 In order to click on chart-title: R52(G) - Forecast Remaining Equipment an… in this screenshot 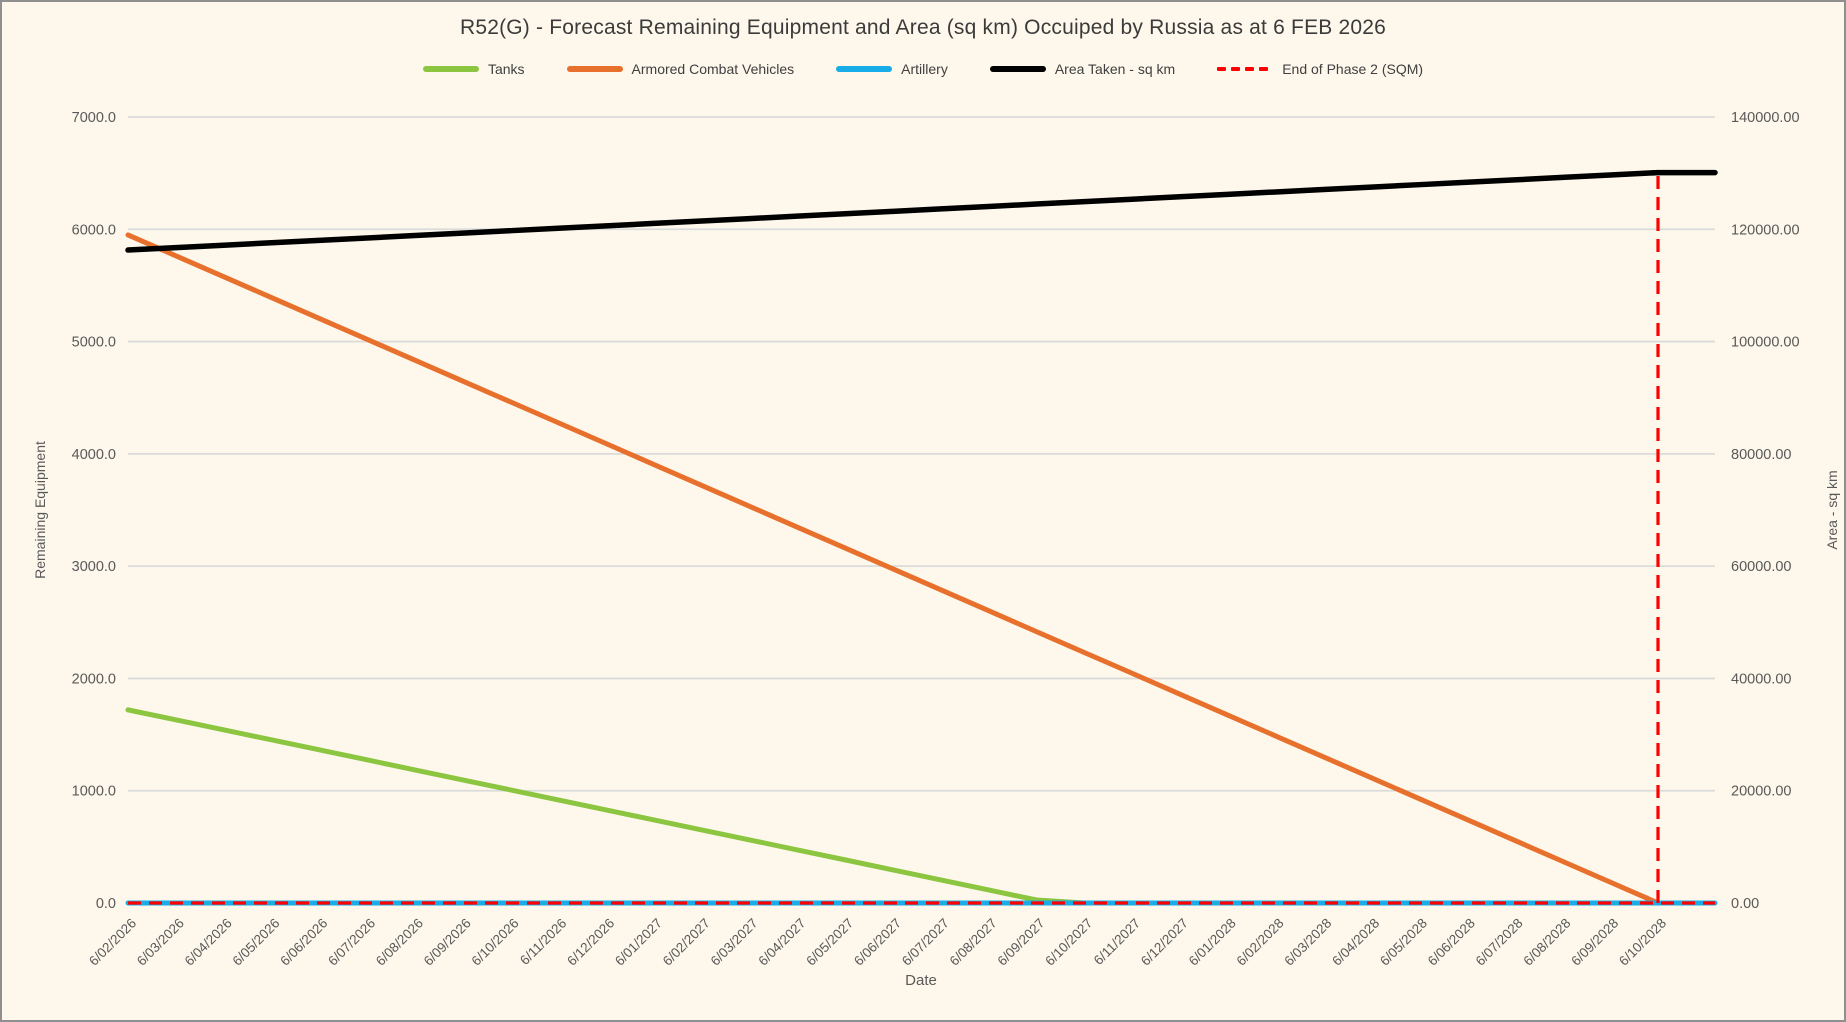, I will do `click(923, 27)`.